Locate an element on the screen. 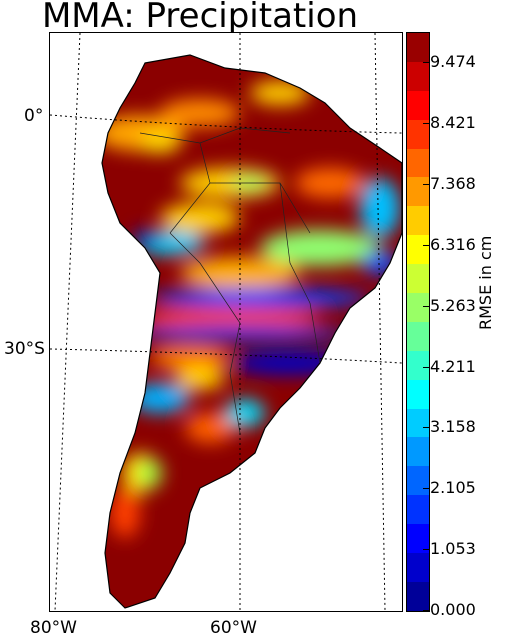 The height and width of the screenshot is (638, 512). colorbar-tick-label: 2.105 is located at coordinates (453, 488).